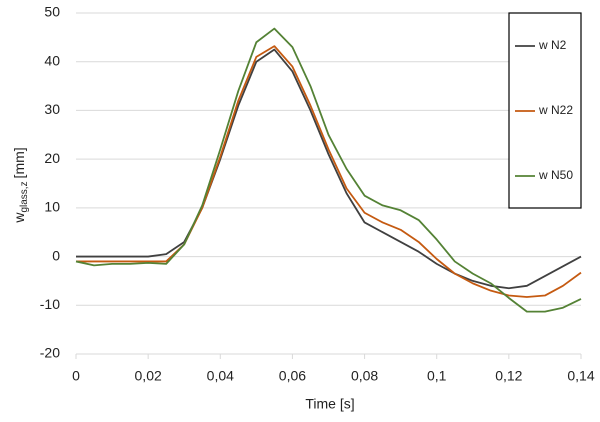 This screenshot has height=422, width=600. Describe the element at coordinates (52, 12) in the screenshot. I see `y-tick-label: 50` at that location.